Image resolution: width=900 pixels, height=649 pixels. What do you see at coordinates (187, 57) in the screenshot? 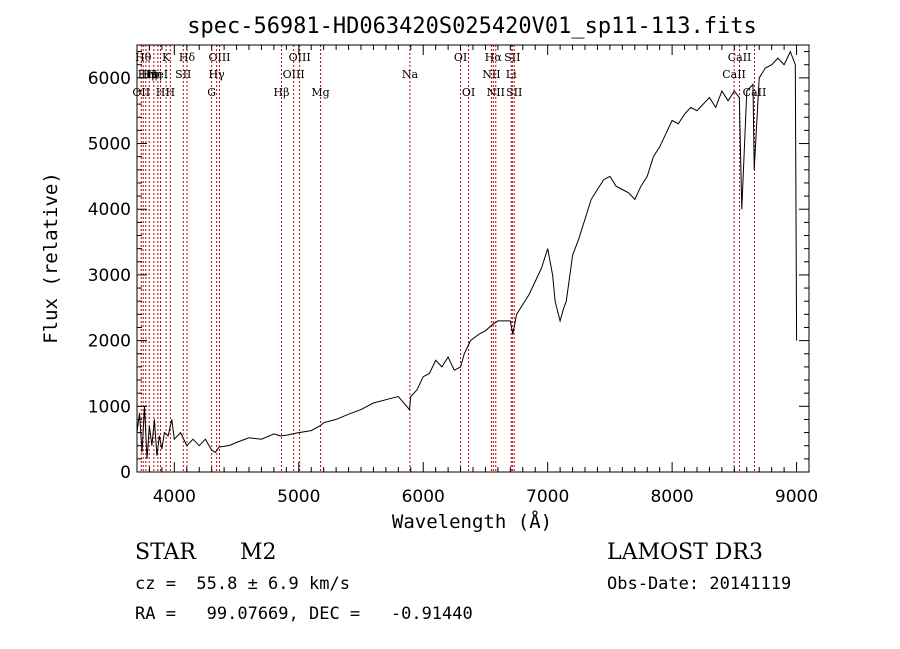
I see `line-label-10: Hδ` at bounding box center [187, 57].